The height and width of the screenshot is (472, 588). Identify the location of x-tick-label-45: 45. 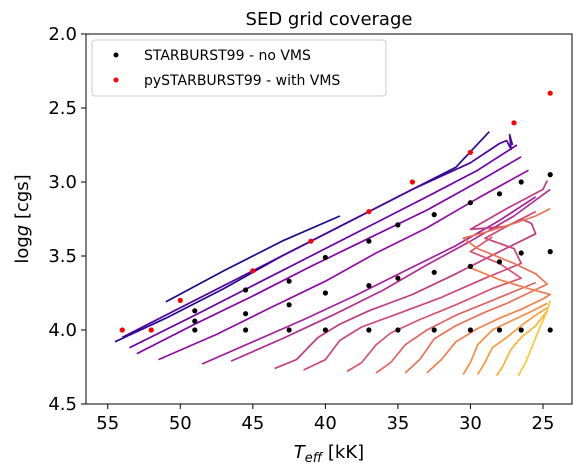
(252, 423).